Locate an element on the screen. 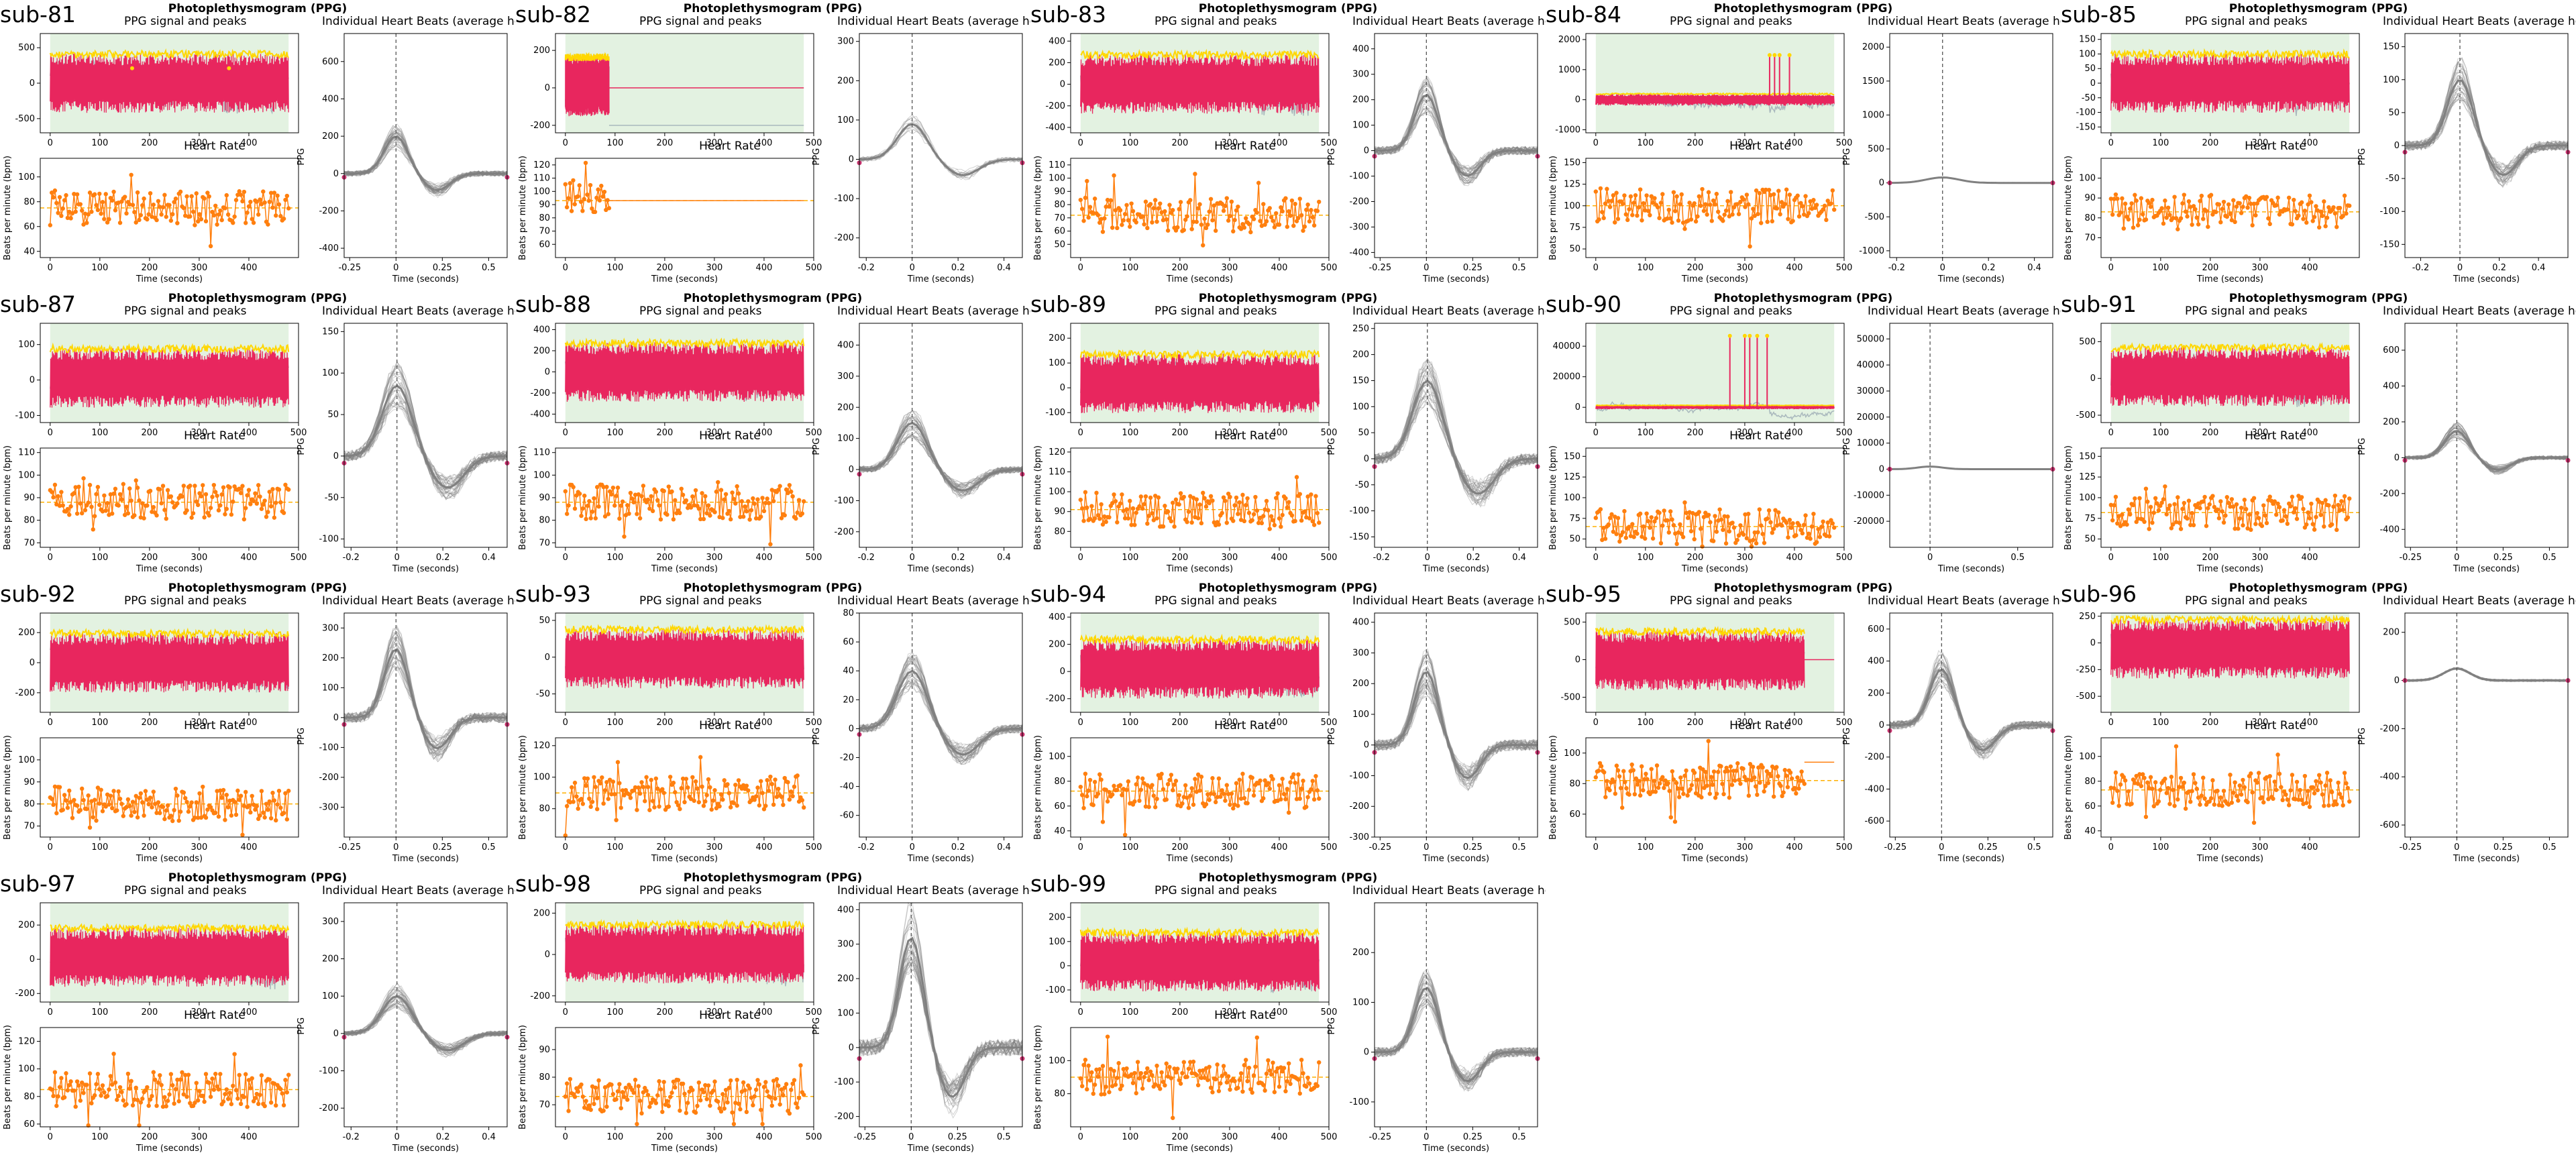 Image resolution: width=2576 pixels, height=1159 pixels. beats-xtick-label: -0.2 is located at coordinates (351, 1137).